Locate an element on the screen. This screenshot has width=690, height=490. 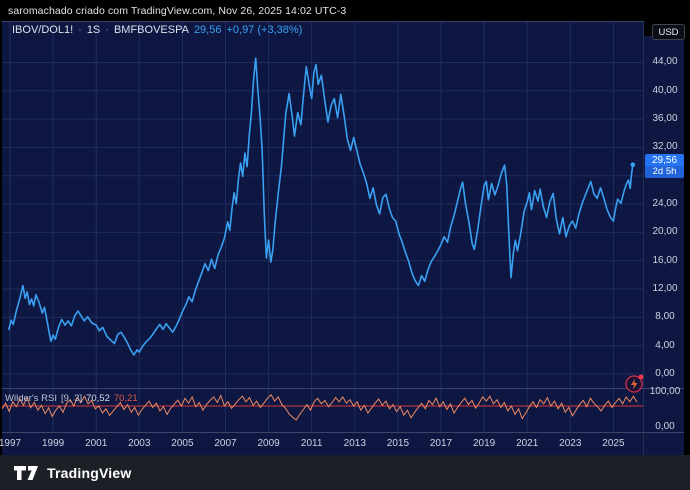
last-price-value: 29,56 is located at coordinates (664, 159).